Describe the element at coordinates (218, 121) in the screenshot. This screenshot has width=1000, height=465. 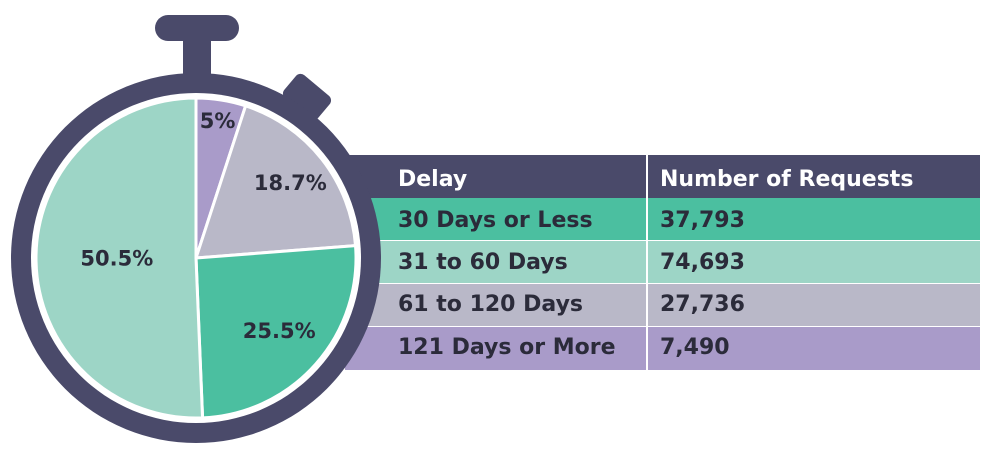
I see `slice-label: 5%` at that location.